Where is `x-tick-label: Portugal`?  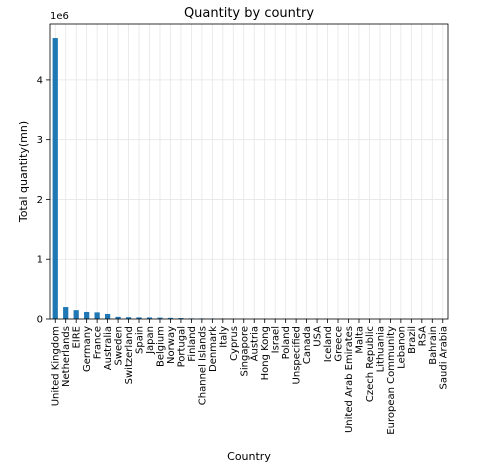
x-tick-label: Portugal is located at coordinates (181, 346).